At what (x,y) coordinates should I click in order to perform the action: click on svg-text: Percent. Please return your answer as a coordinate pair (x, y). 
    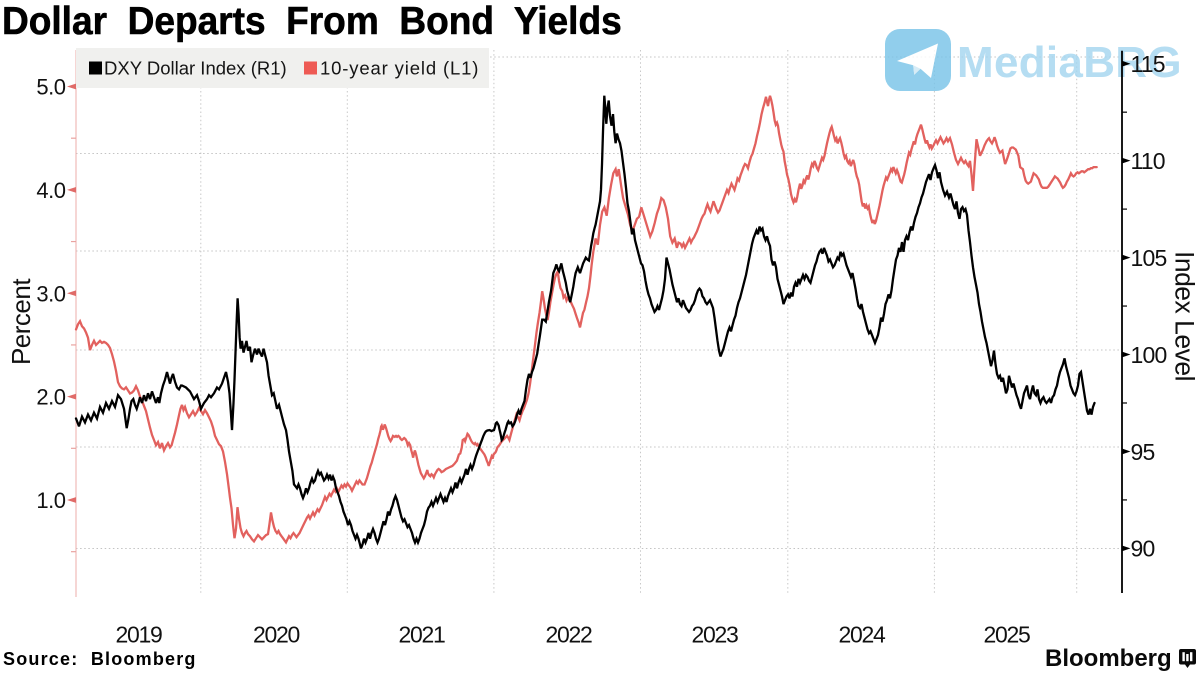
    Looking at the image, I should click on (21, 321).